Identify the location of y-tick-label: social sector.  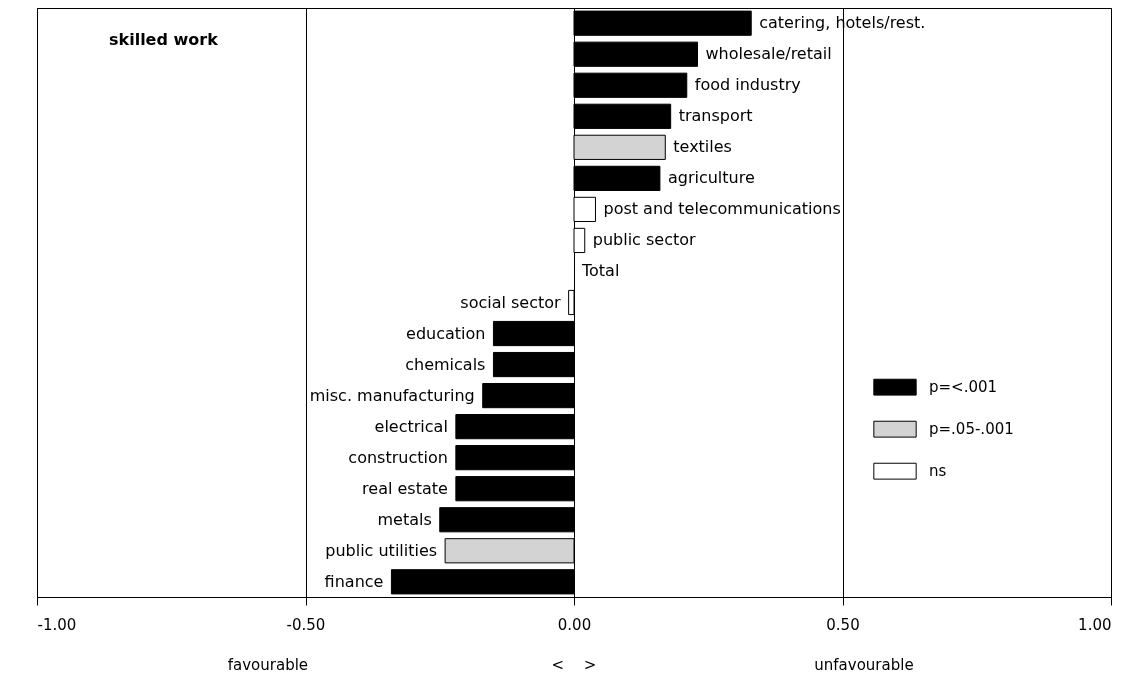
(511, 302).